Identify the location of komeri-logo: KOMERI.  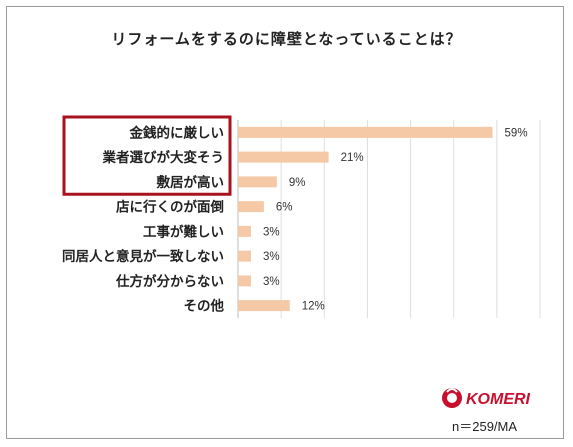
(486, 398).